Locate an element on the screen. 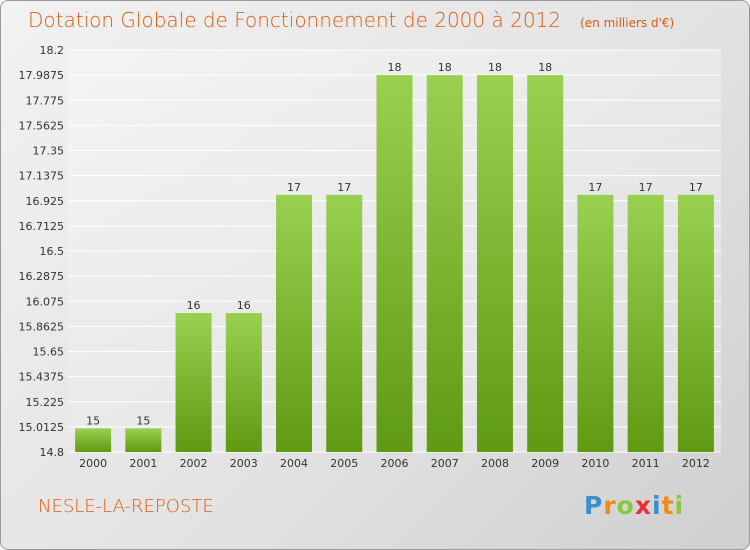 This screenshot has height=550, width=750. data-label-2007: 18 is located at coordinates (445, 67).